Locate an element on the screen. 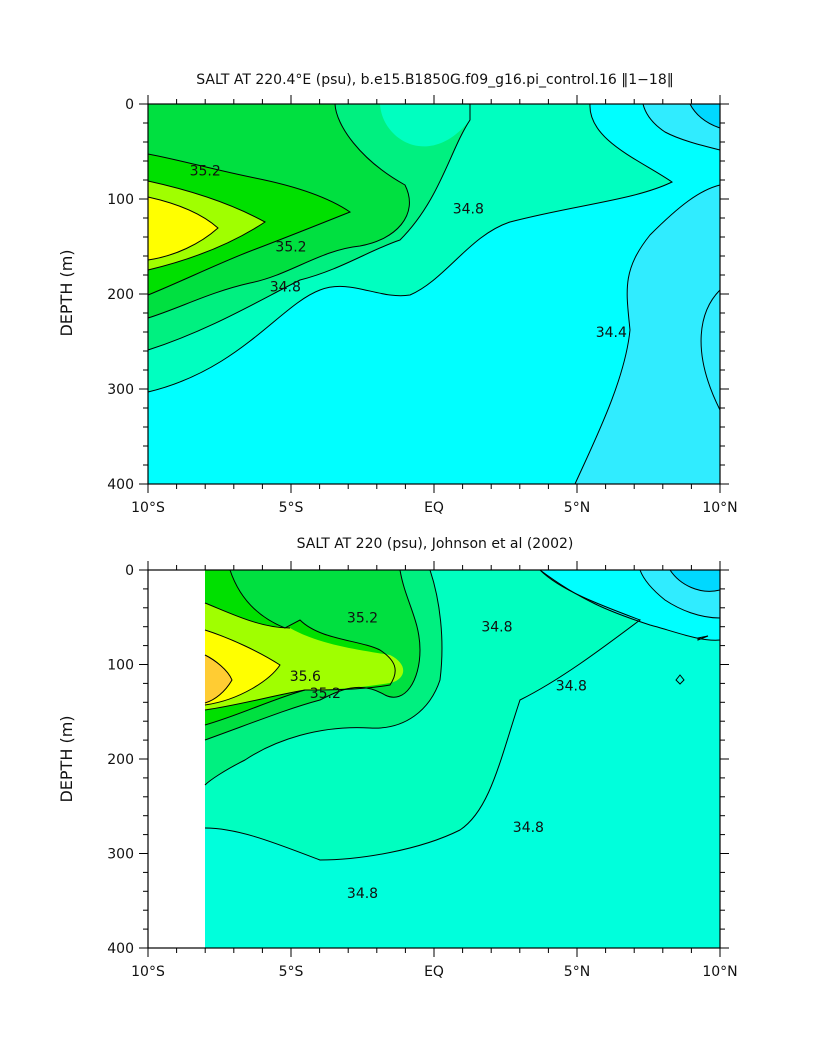 This screenshot has width=818, height=1055. bottom-ylabel: DEPTH (m) is located at coordinates (66, 758).